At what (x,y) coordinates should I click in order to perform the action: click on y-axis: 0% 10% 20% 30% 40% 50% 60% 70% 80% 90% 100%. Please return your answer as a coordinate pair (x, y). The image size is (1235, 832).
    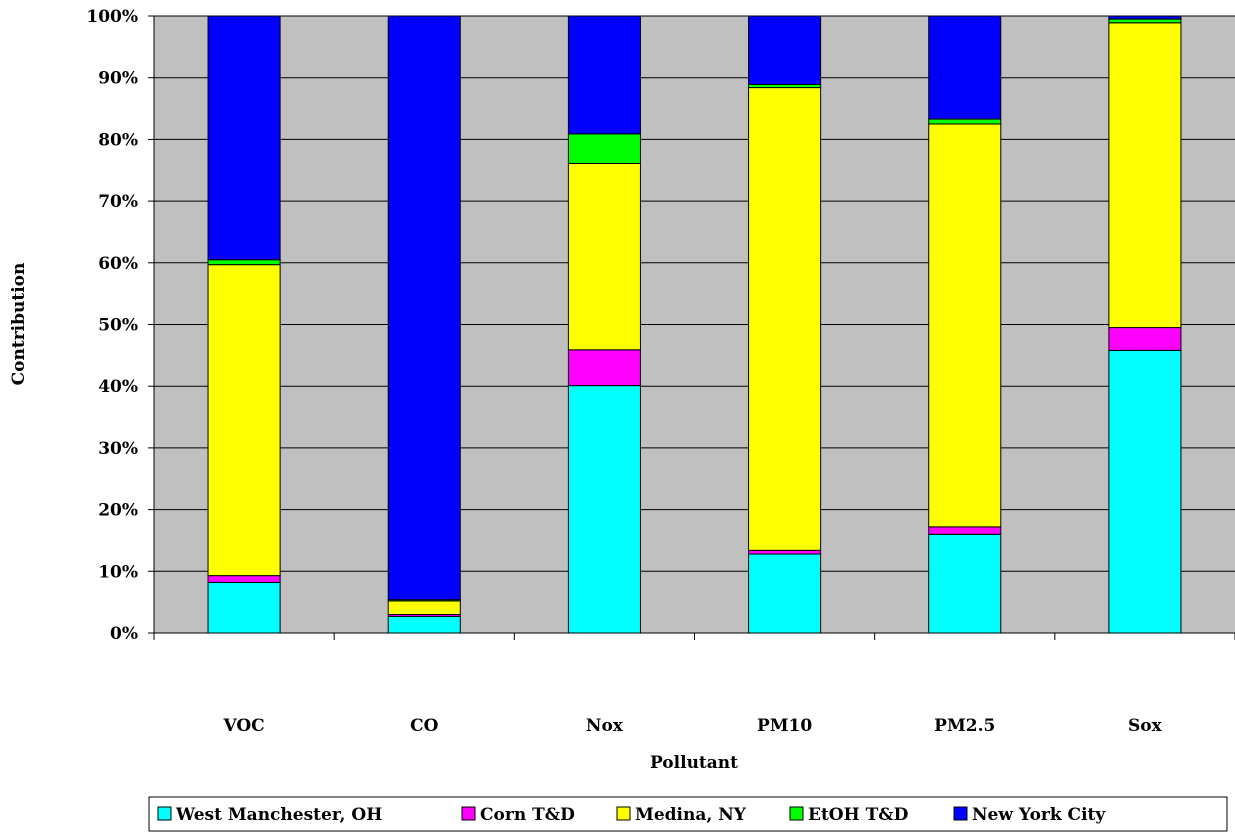
    Looking at the image, I should click on (120, 325).